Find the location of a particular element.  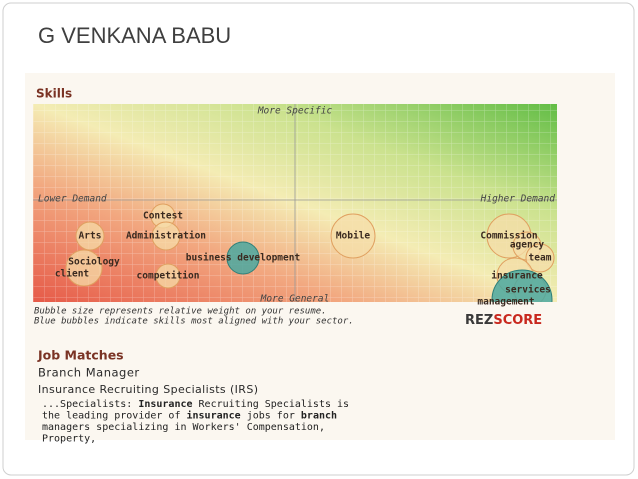

description-segment: ...Specialists: is located at coordinates (90, 404).